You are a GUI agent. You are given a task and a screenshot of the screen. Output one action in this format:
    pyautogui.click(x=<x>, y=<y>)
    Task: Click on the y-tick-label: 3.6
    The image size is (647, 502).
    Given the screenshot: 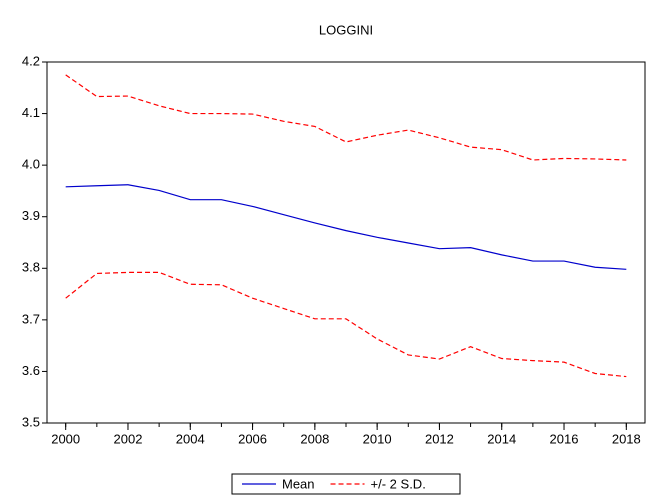 What is the action you would take?
    pyautogui.click(x=31, y=370)
    